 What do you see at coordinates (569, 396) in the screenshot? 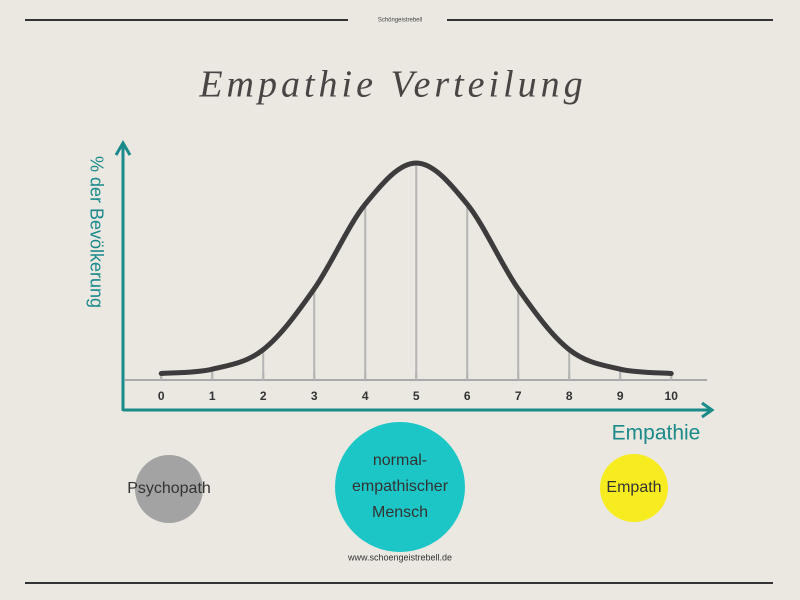
I see `x-tick-label: 8` at bounding box center [569, 396].